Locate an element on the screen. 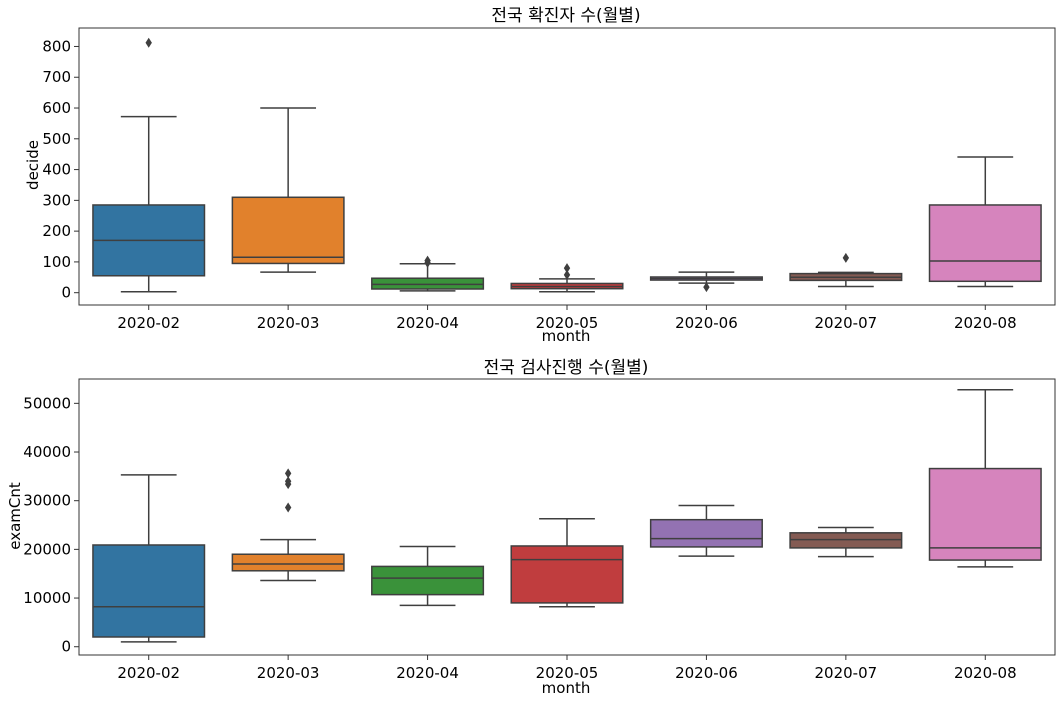  y-tick-label: 100 is located at coordinates (56, 262).